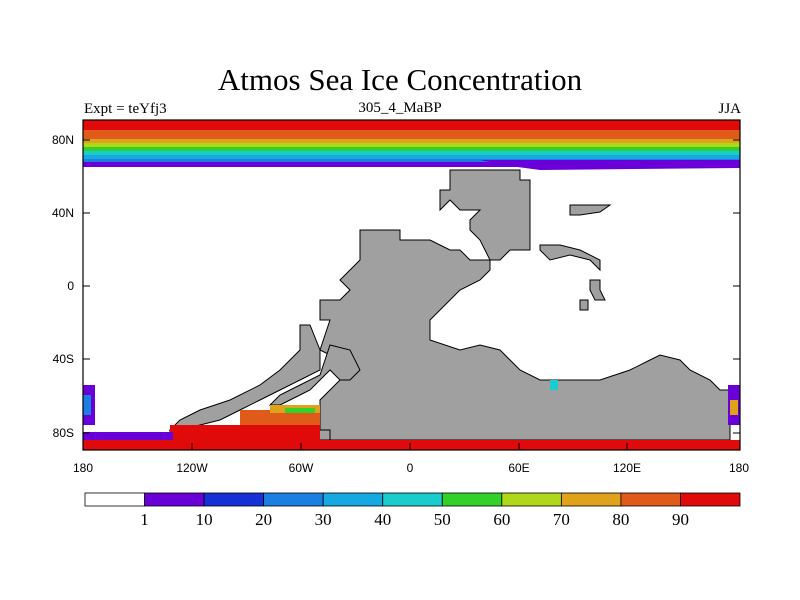  What do you see at coordinates (597, 290) in the screenshot?
I see `land-island-e` at bounding box center [597, 290].